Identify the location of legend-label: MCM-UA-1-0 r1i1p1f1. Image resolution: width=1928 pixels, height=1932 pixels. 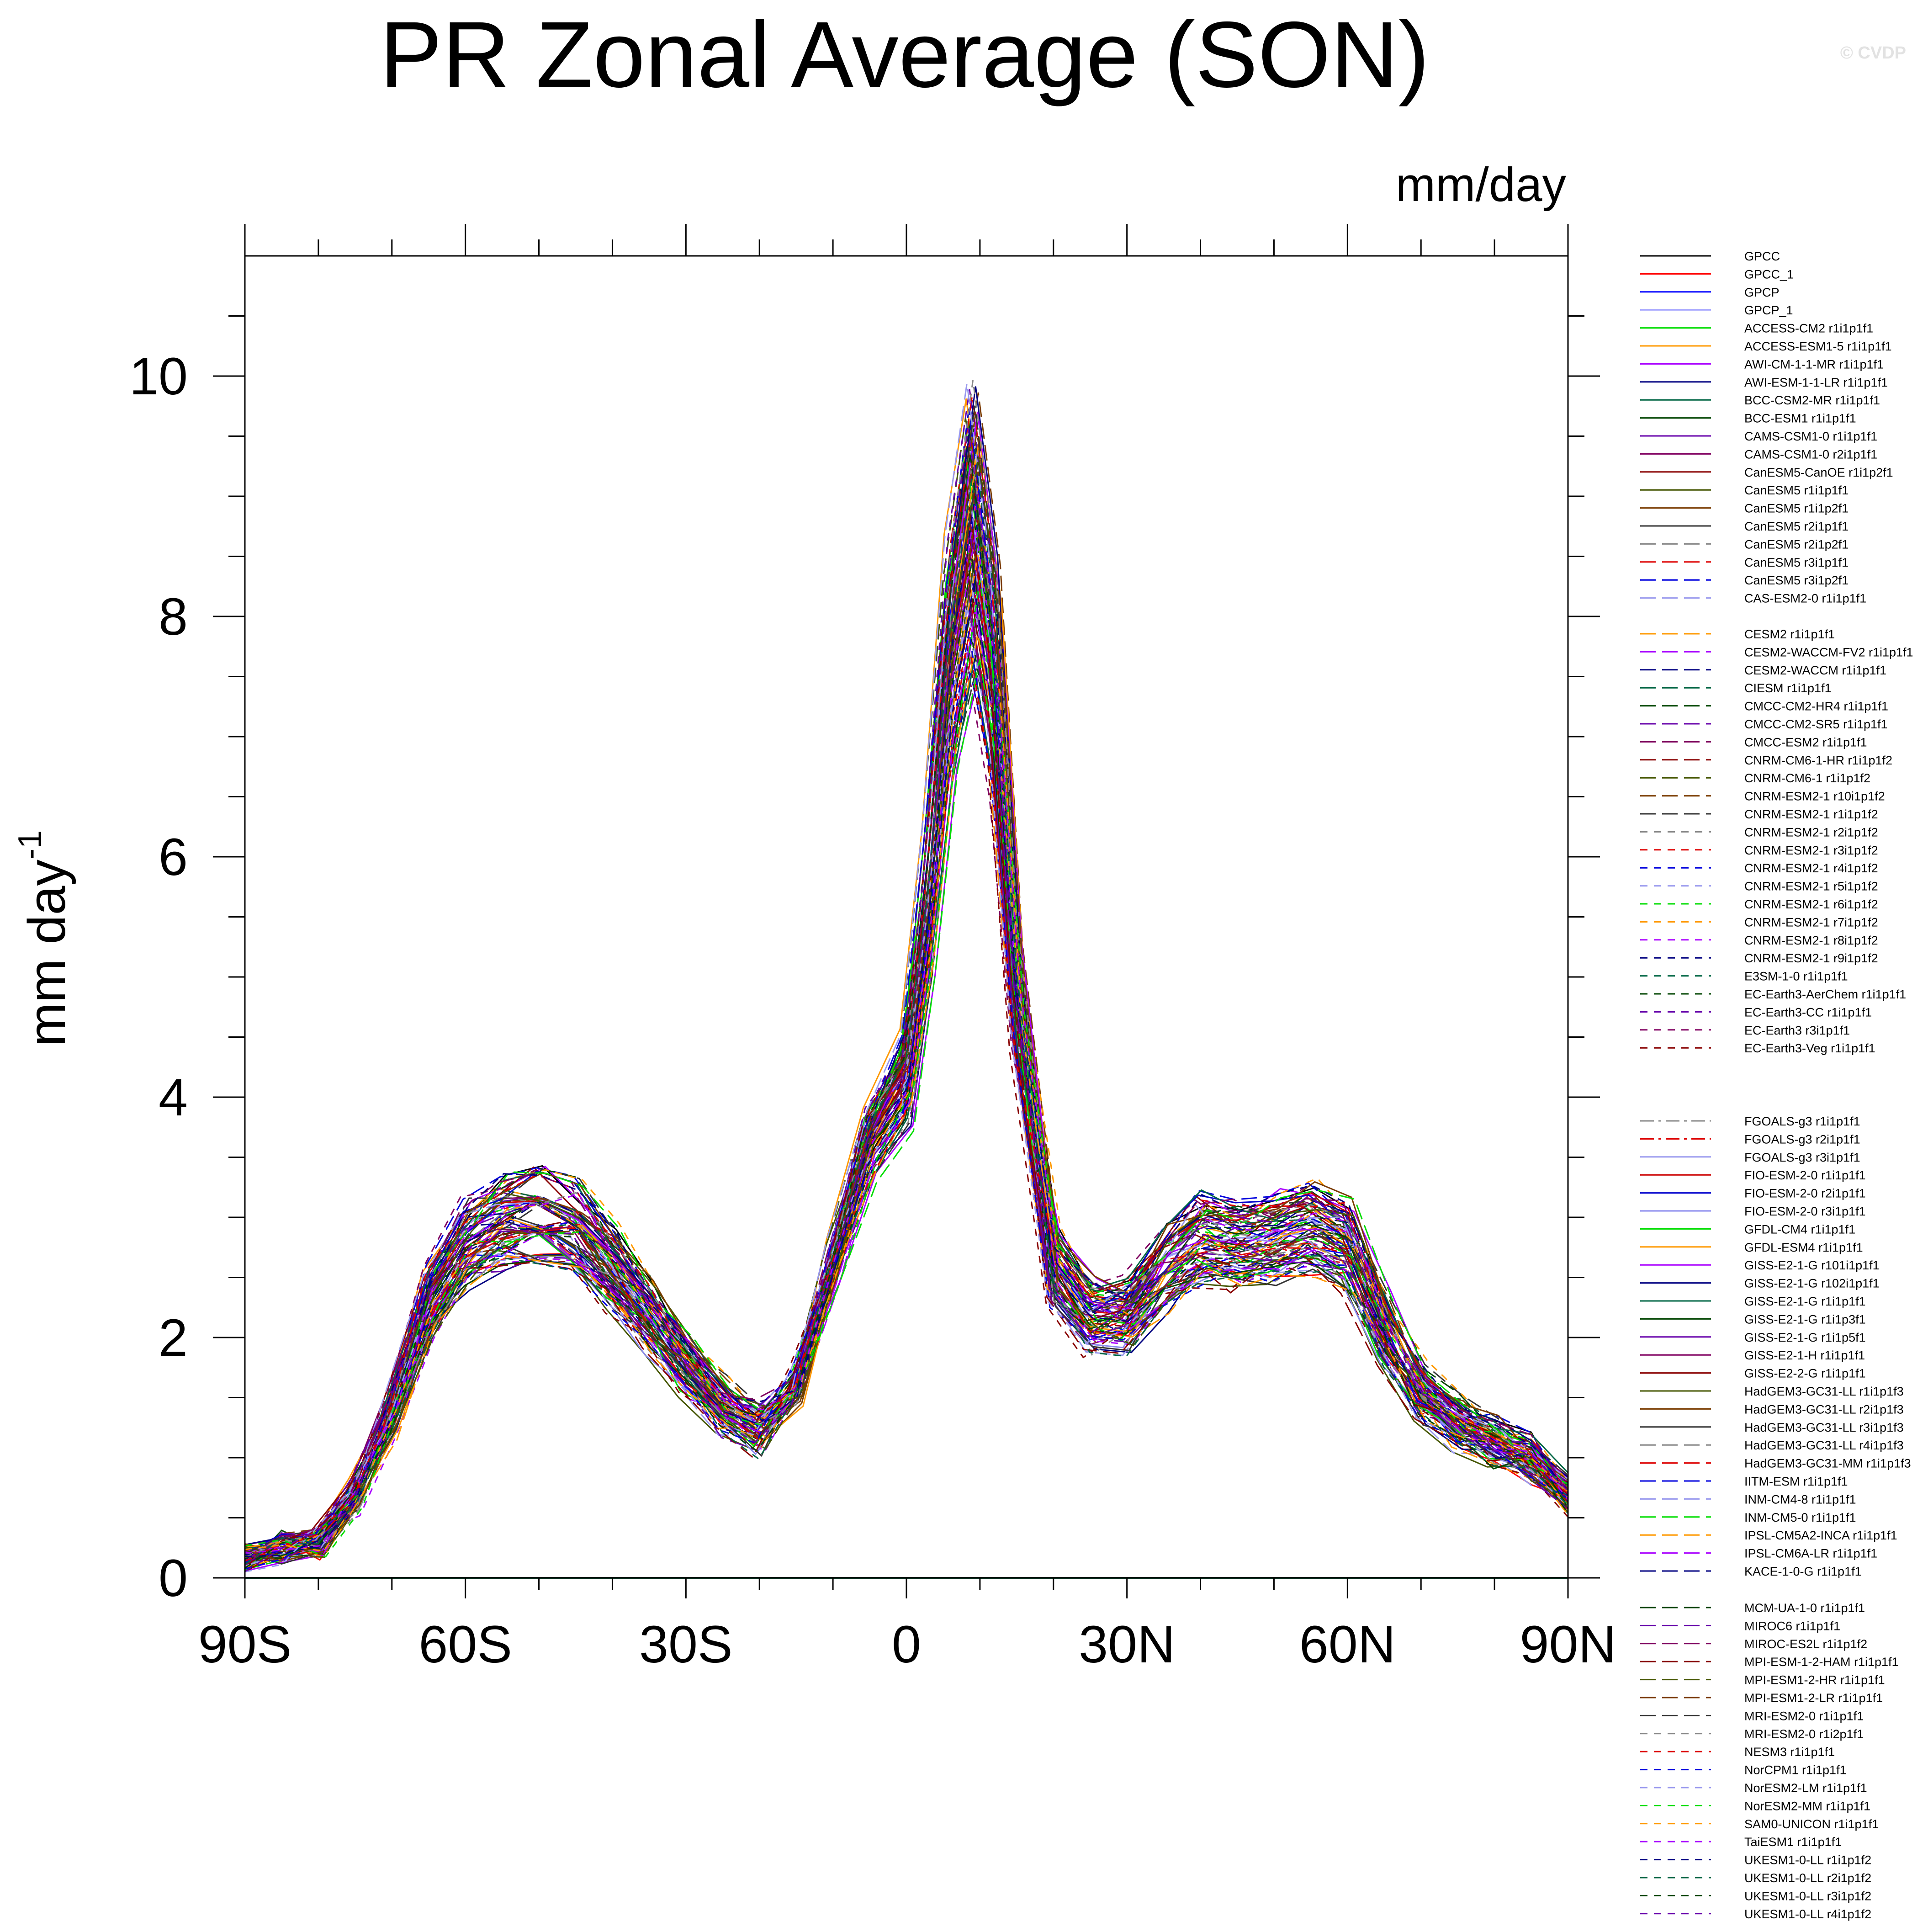
(1805, 1608).